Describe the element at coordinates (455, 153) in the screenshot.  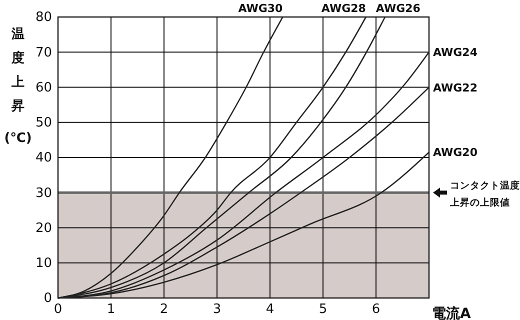
I see `series-label: AWG20` at that location.